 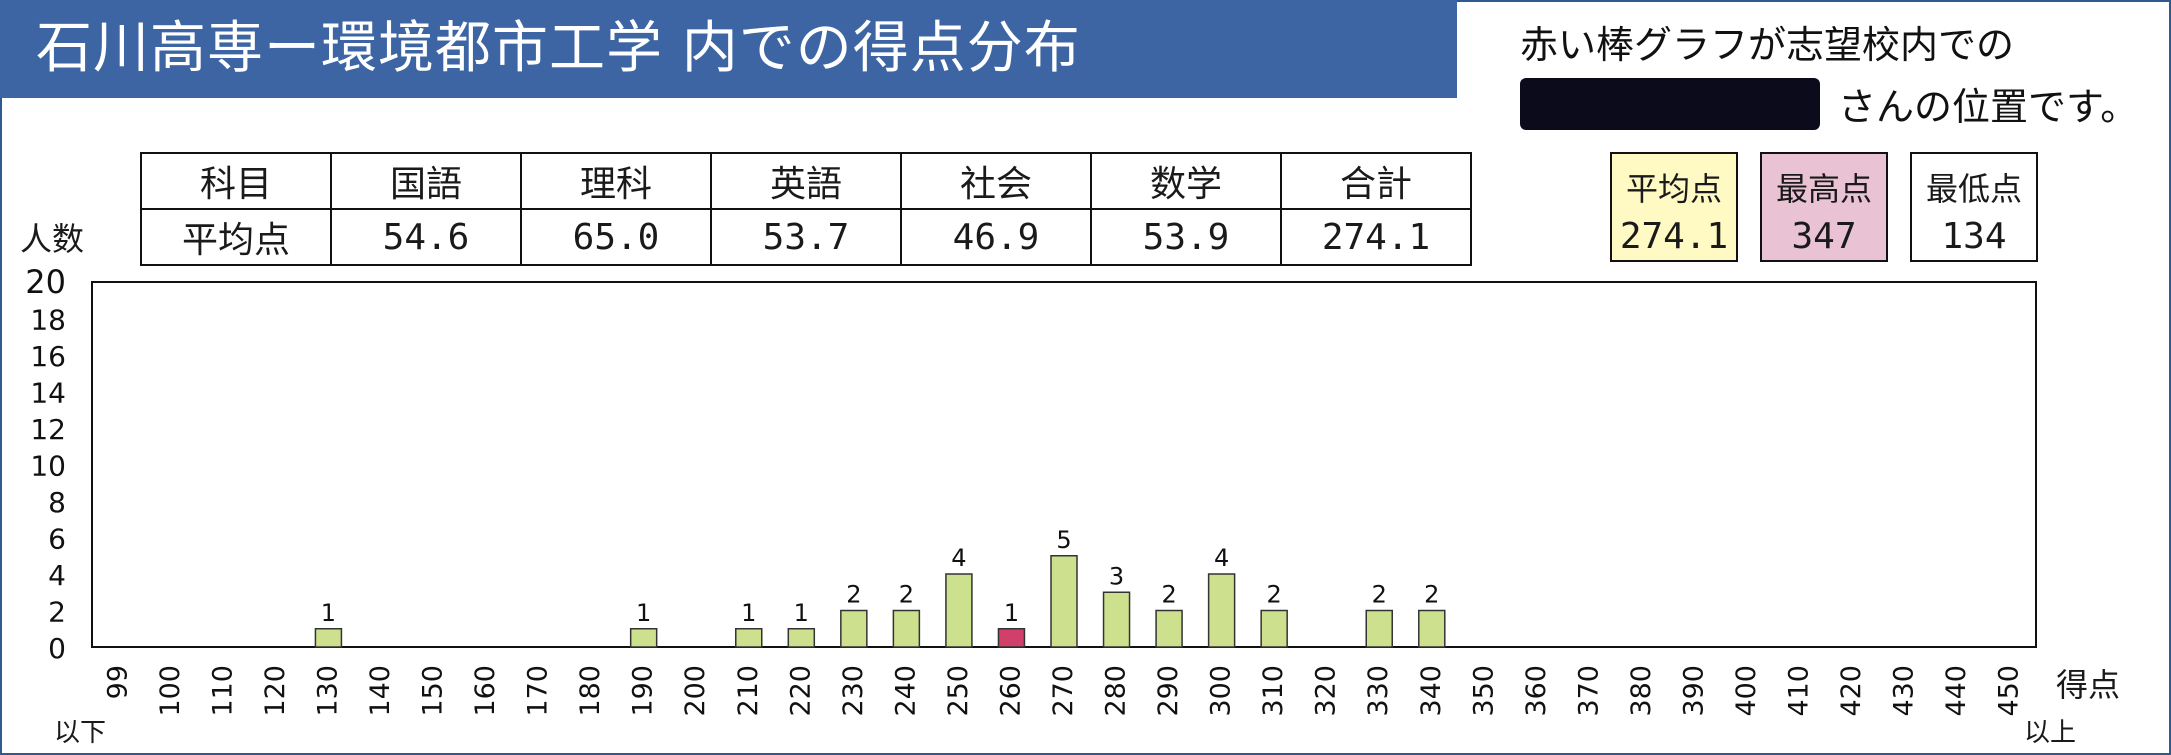 I want to click on subject-social: 社会, so click(x=996, y=181).